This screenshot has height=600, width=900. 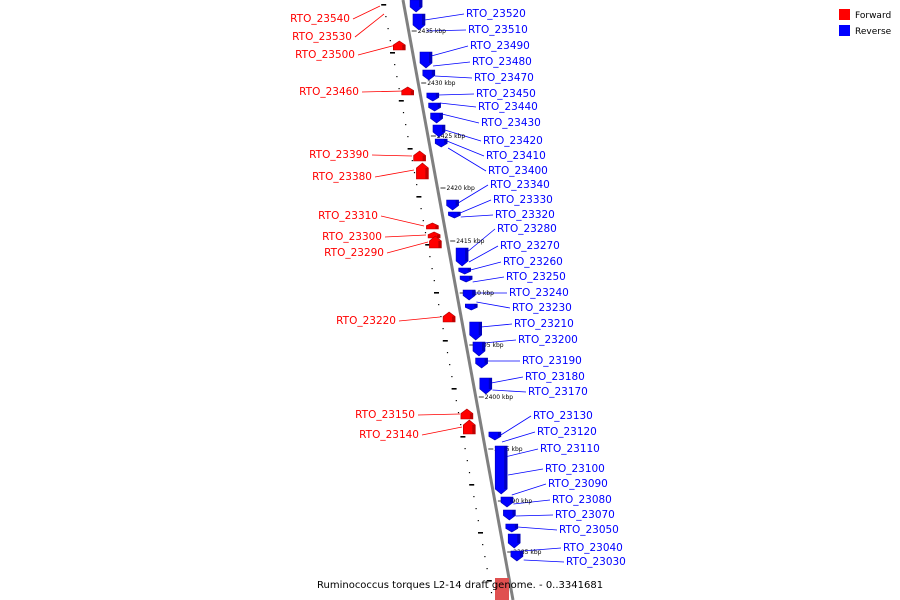 I want to click on reverse-gene-label: RTO_23280, so click(x=527, y=229).